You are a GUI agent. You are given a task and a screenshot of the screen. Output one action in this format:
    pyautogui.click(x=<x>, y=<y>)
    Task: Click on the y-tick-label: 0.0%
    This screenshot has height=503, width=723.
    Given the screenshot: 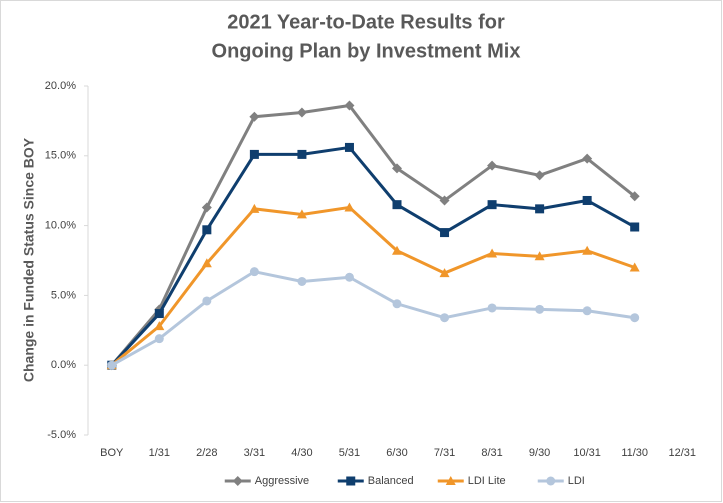 What is the action you would take?
    pyautogui.click(x=63, y=365)
    